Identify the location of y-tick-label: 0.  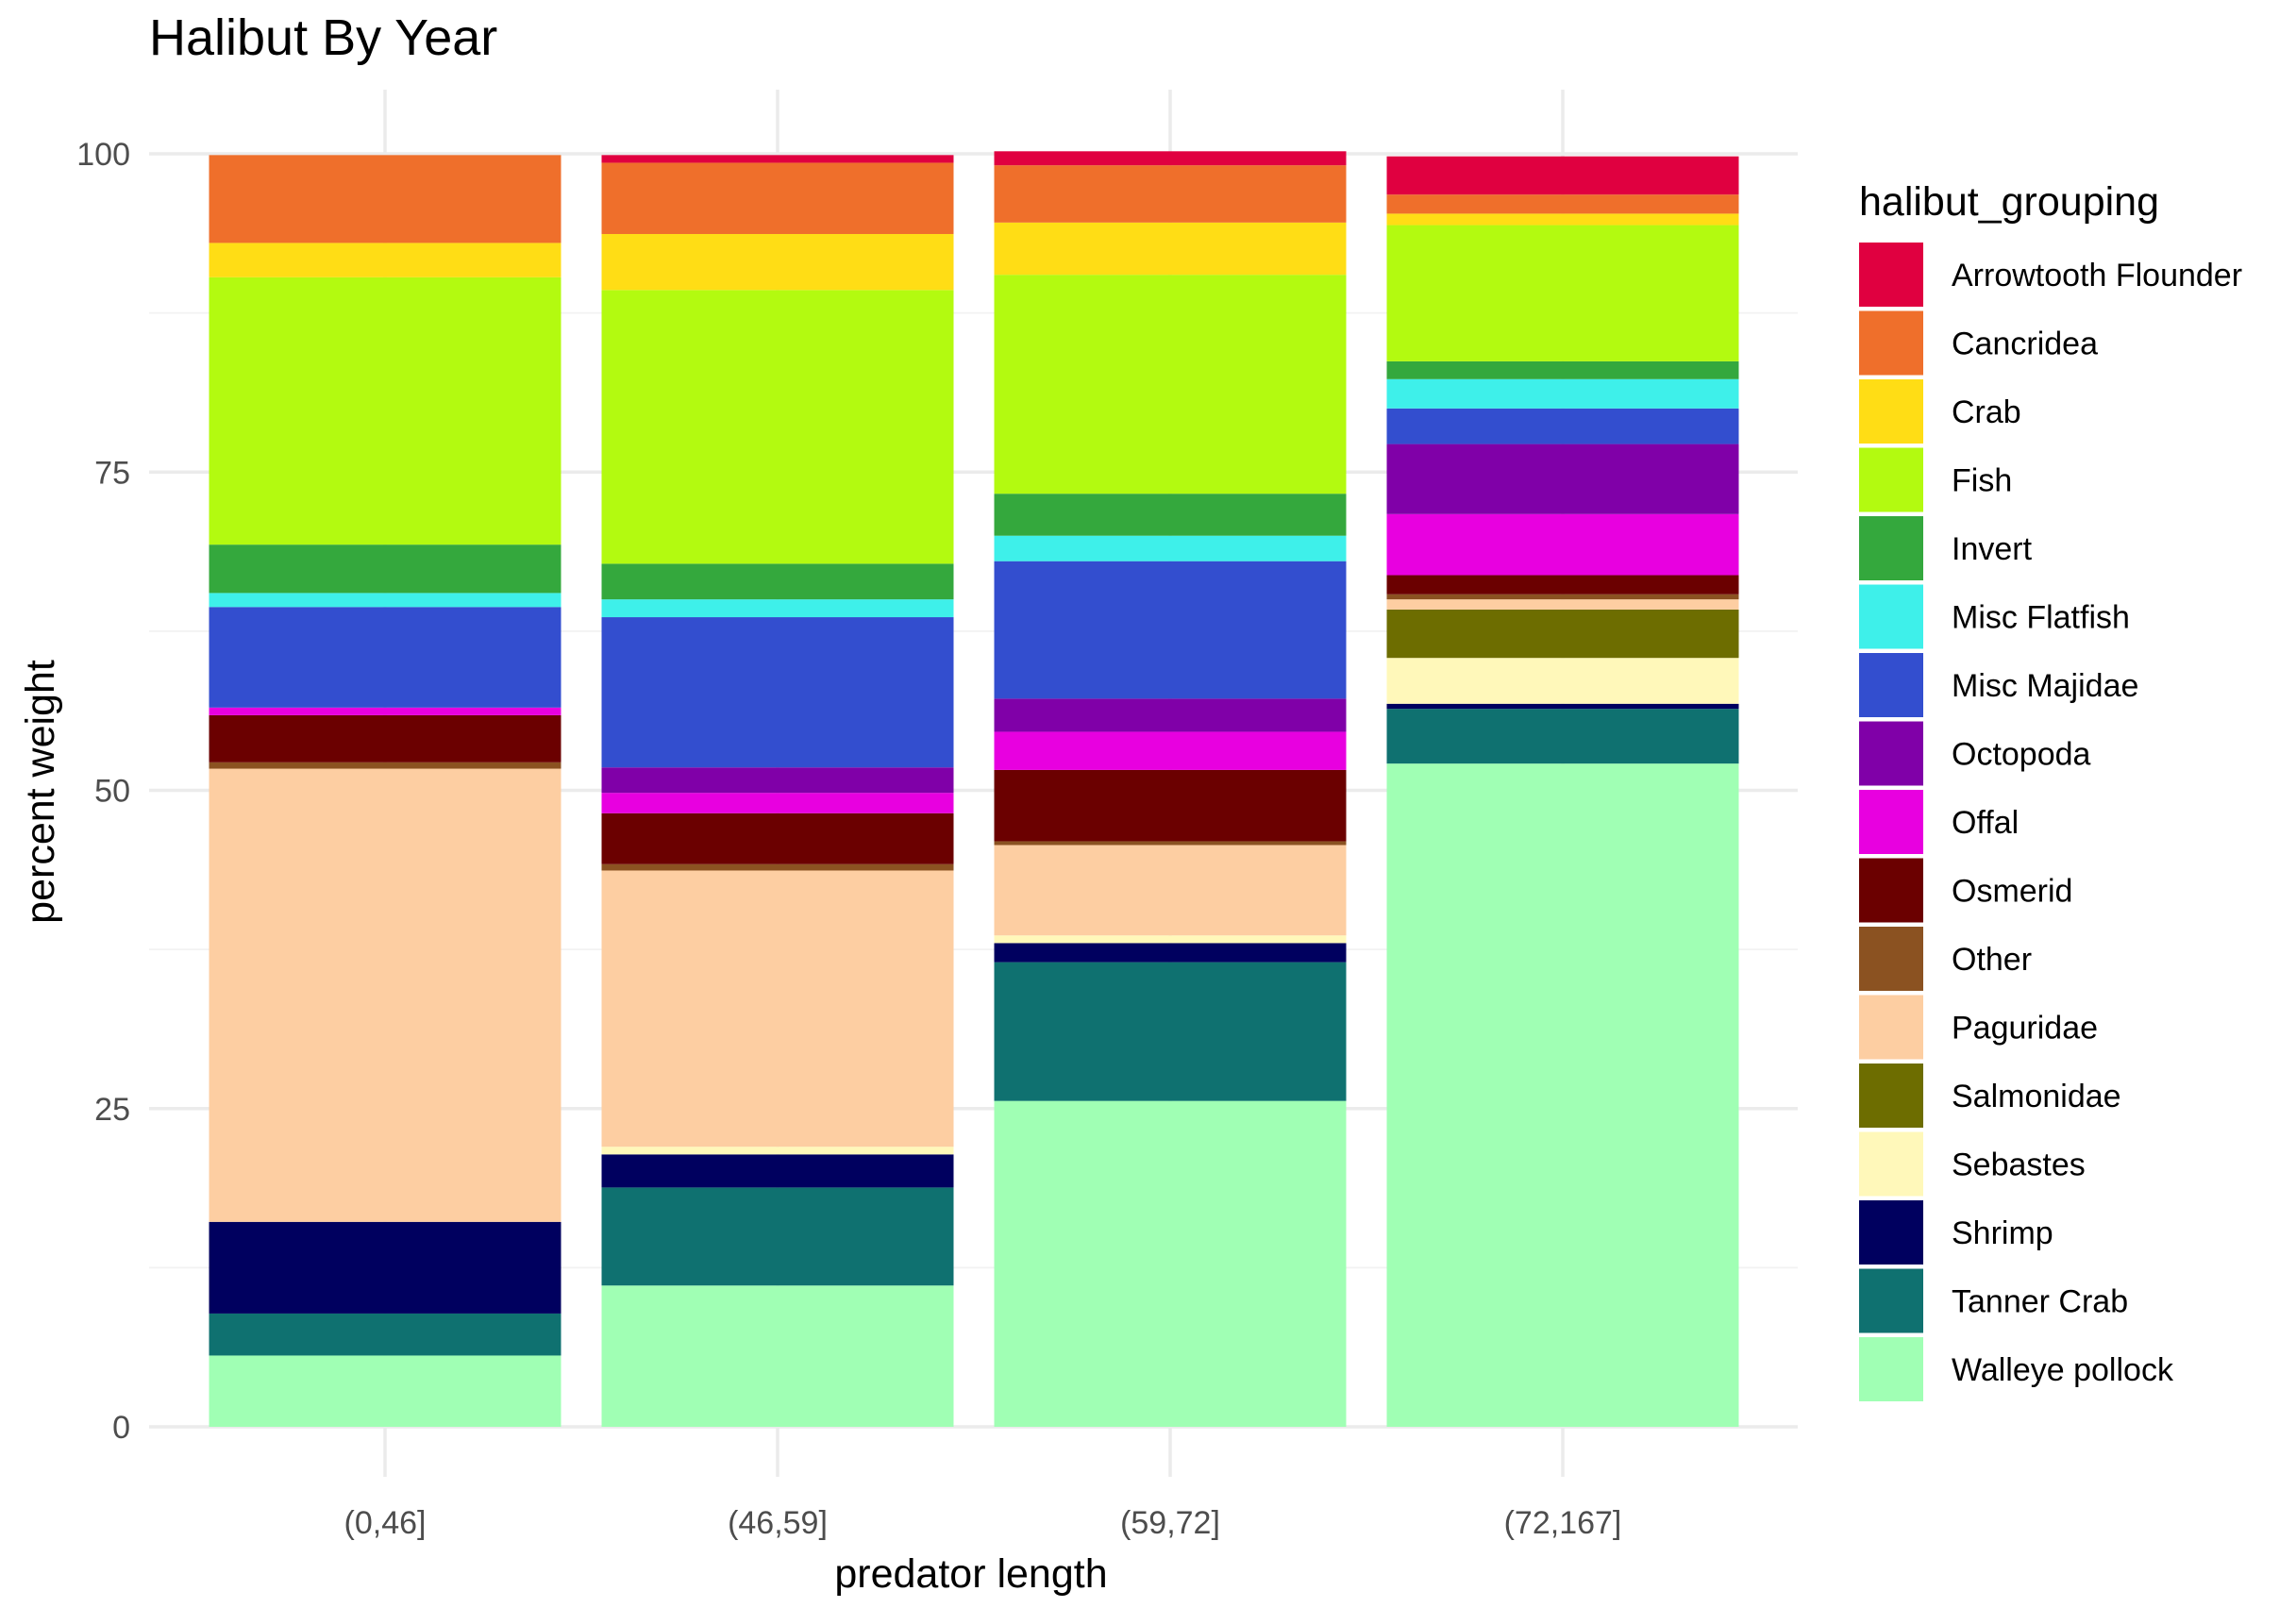
(121, 1428).